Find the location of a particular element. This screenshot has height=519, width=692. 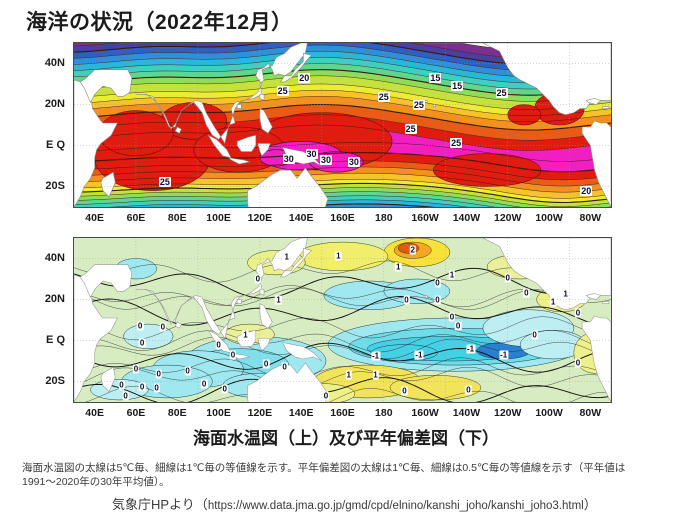

page-title: 海洋の状況（2022年12月） is located at coordinates (159, 22).